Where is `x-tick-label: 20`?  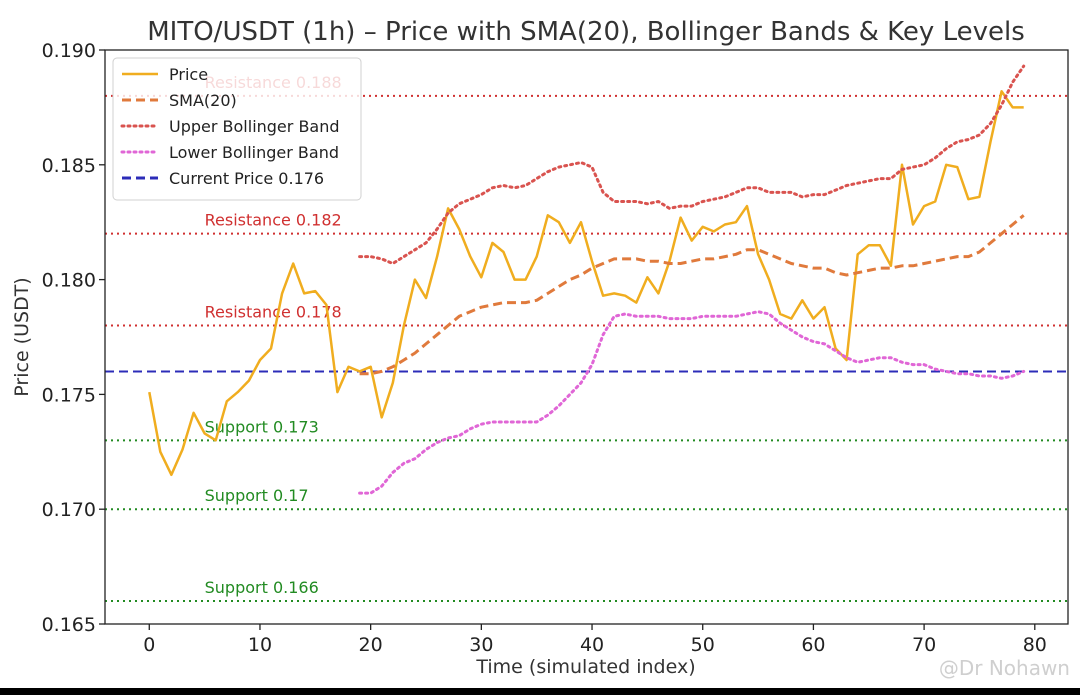 x-tick-label: 20 is located at coordinates (371, 645).